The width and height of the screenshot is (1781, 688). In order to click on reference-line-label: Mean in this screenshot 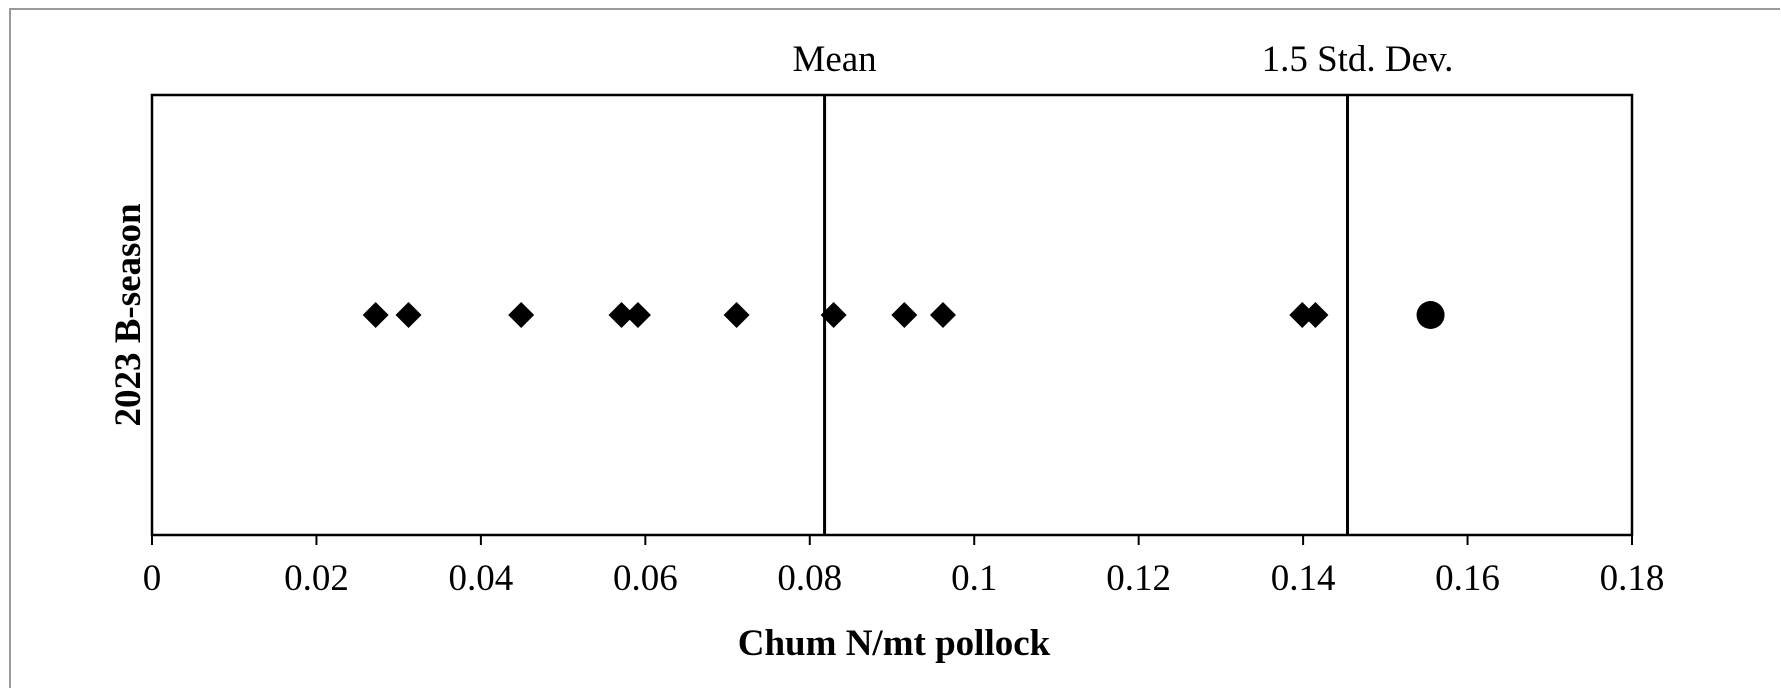, I will do `click(834, 59)`.